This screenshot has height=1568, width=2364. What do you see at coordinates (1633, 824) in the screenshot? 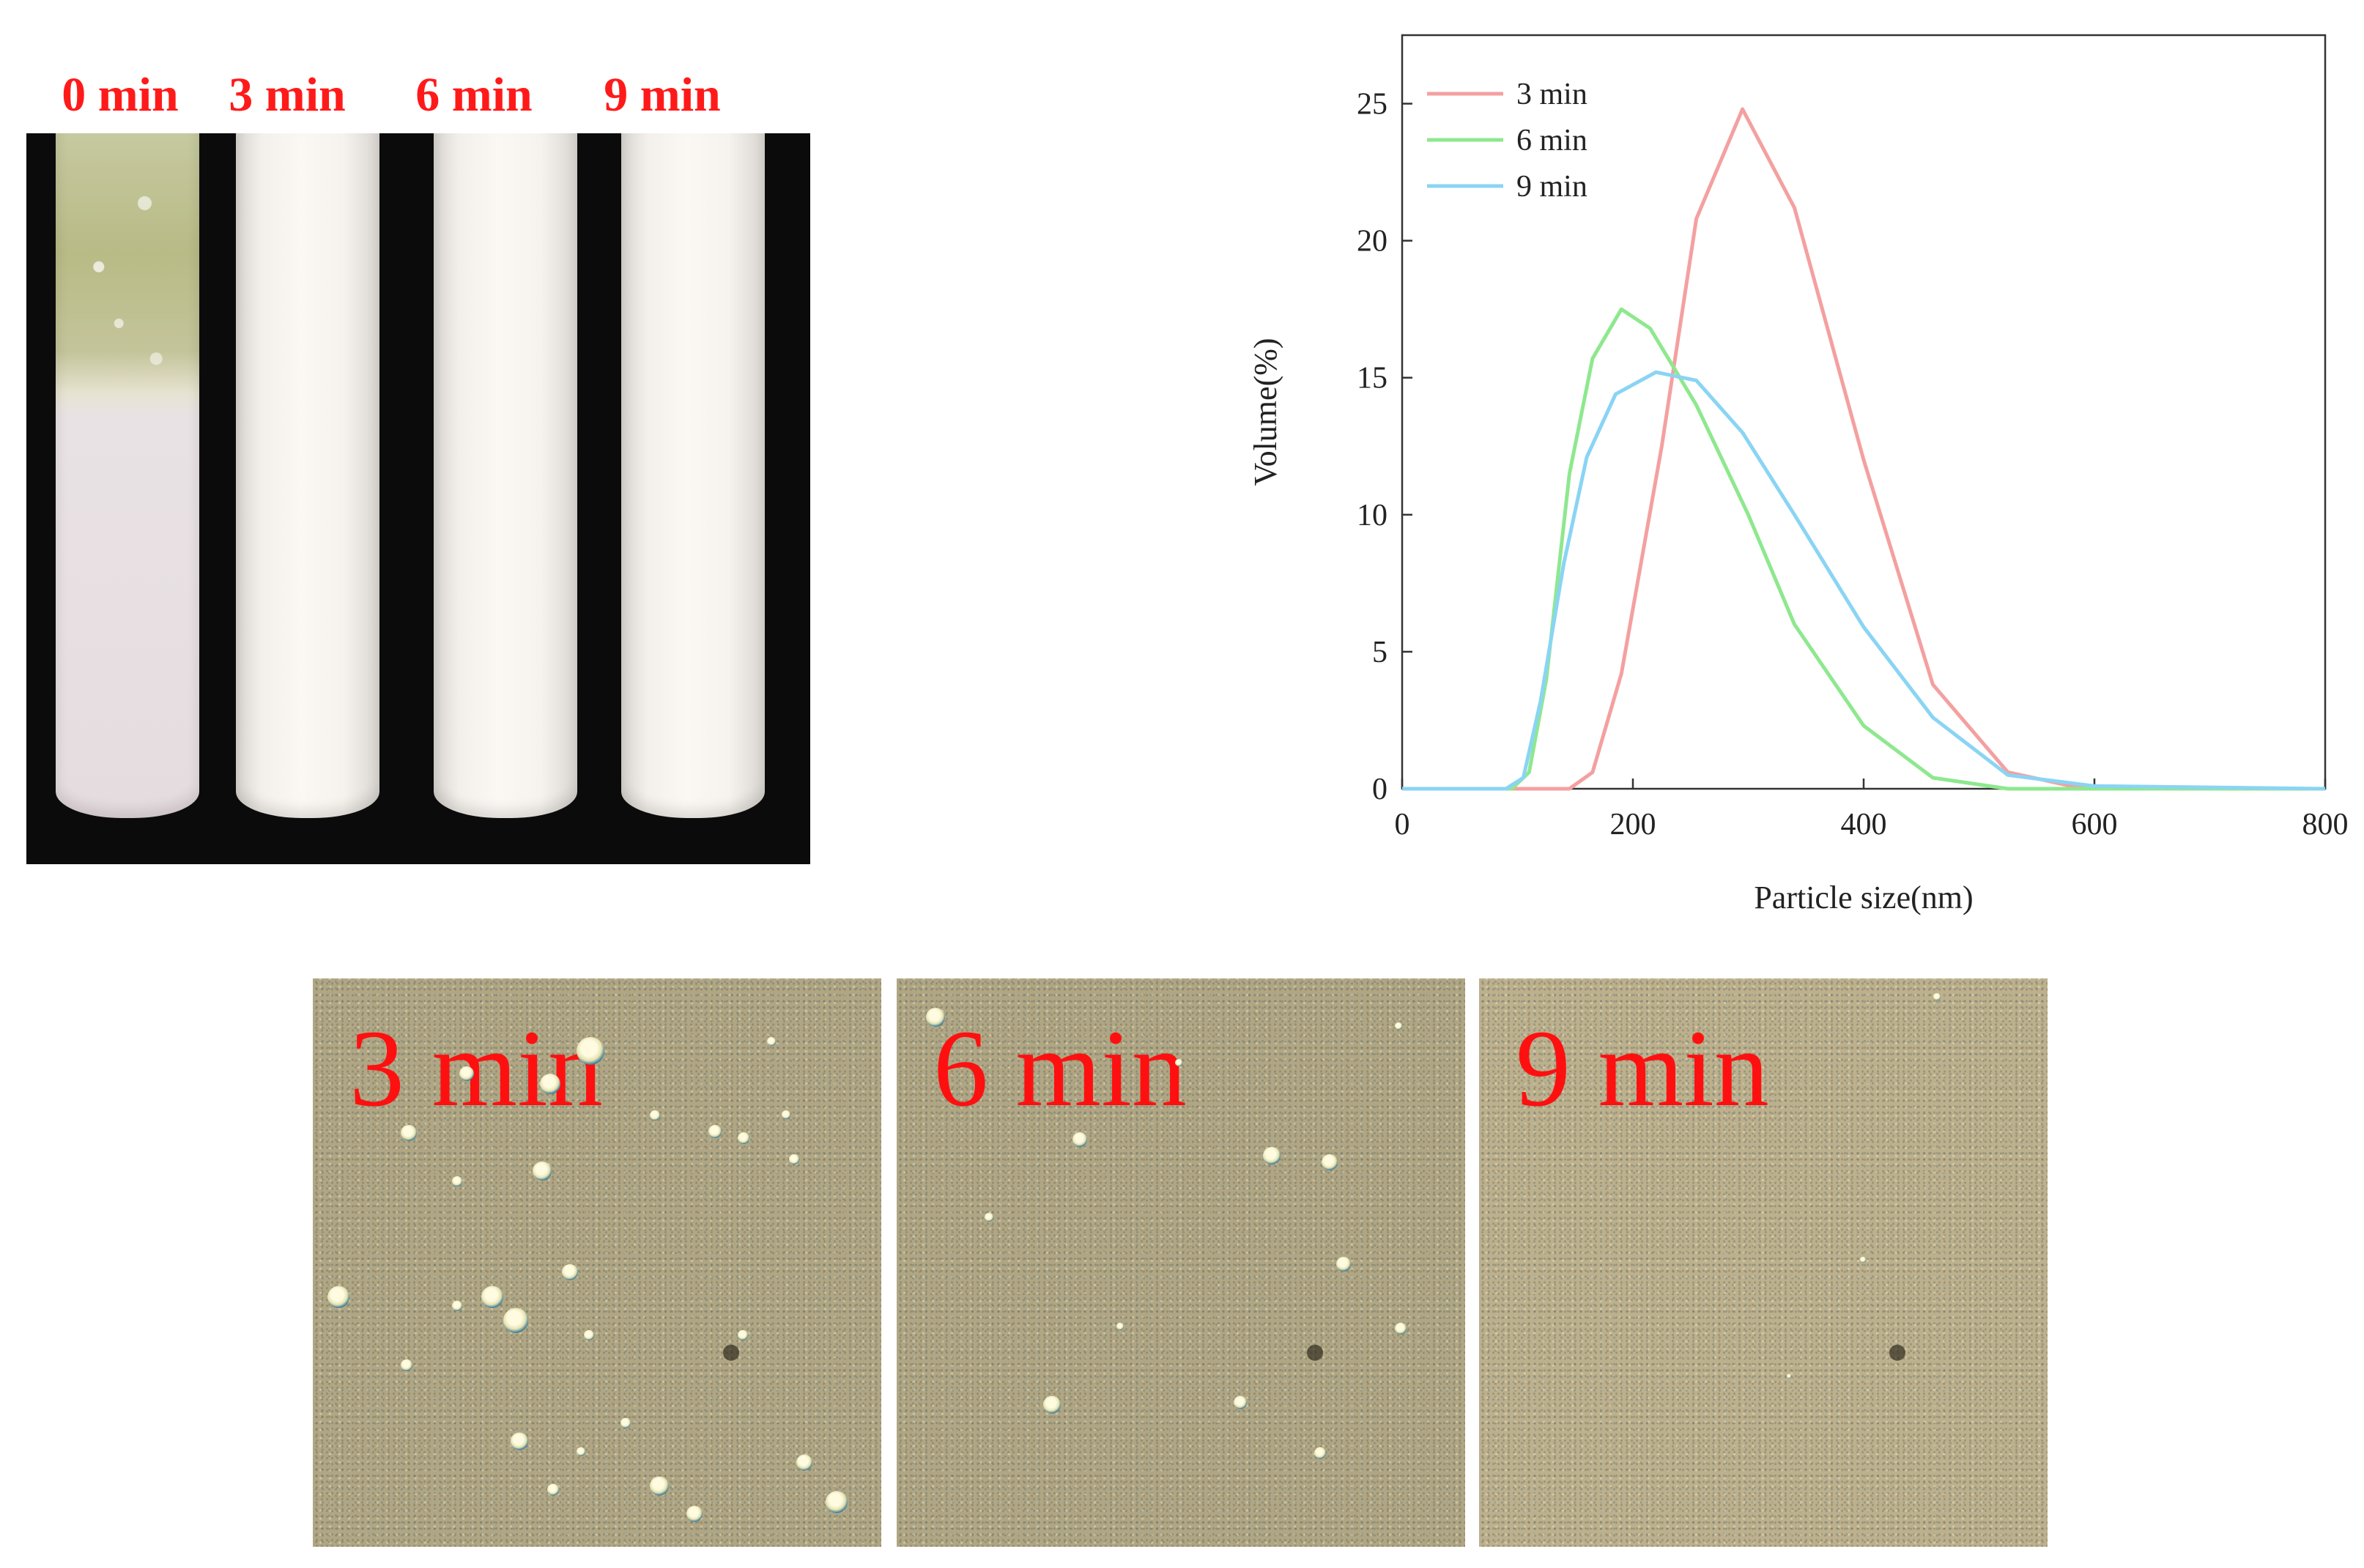
I see `x-tick-label: 200` at bounding box center [1633, 824].